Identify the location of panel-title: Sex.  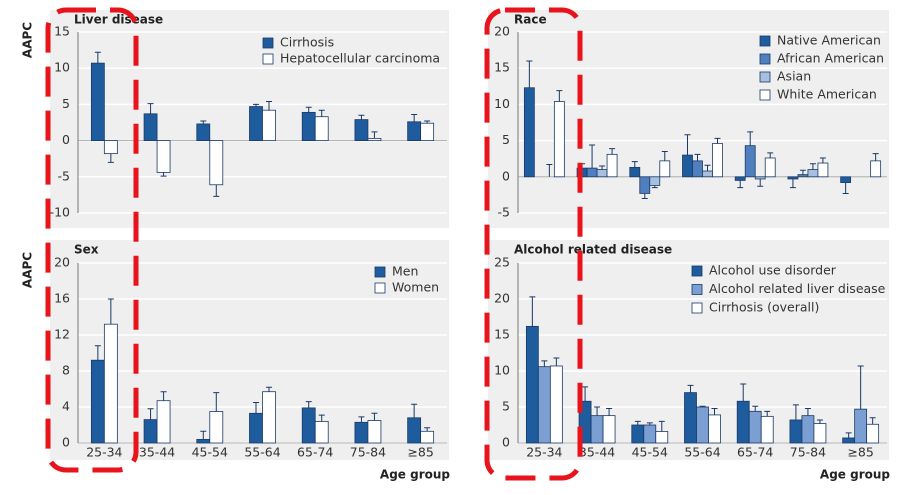
(86, 250).